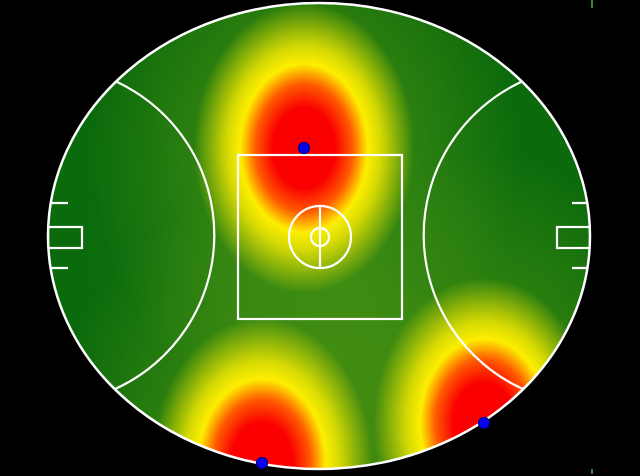  Describe the element at coordinates (473, 236) in the screenshot. I see `fifty-metre-arc-right` at that location.